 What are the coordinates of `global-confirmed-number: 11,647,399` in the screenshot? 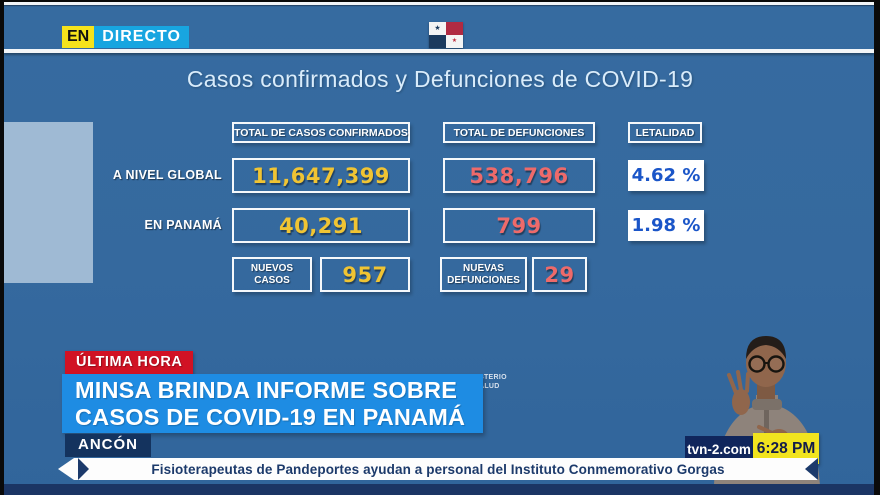 It's located at (321, 175).